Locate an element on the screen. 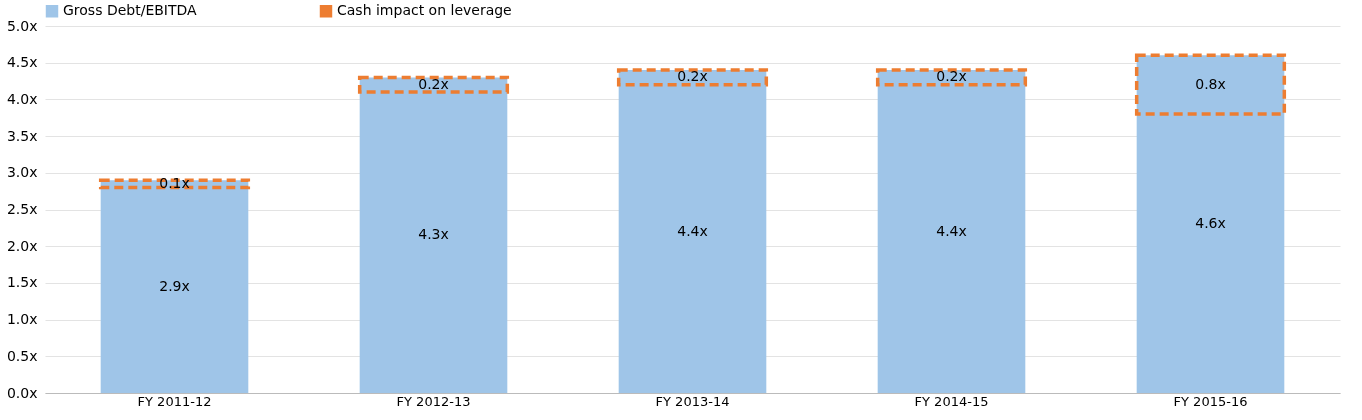 Image resolution: width=1362 pixels, height=420 pixels. data-label: 2.9x is located at coordinates (174, 285).